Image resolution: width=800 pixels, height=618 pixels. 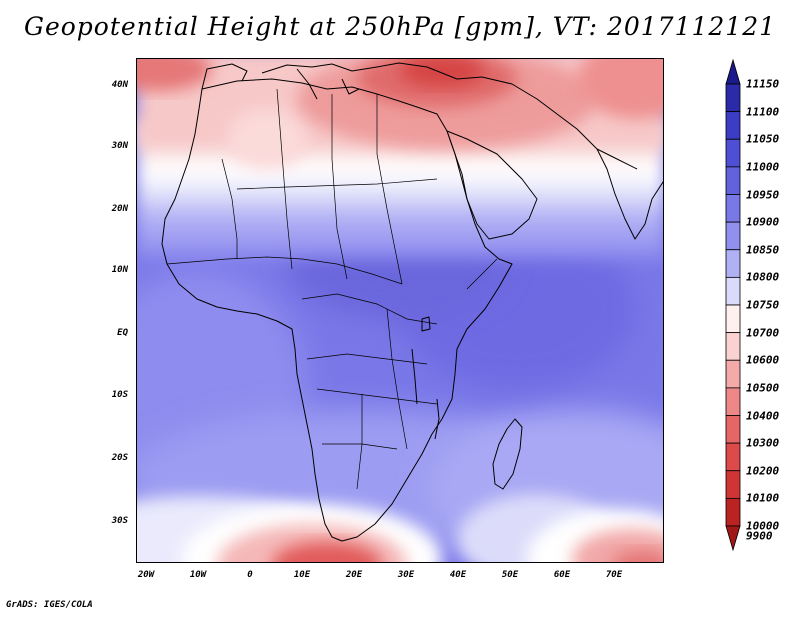 I want to click on lon-label-30e: 30E, so click(x=406, y=575).